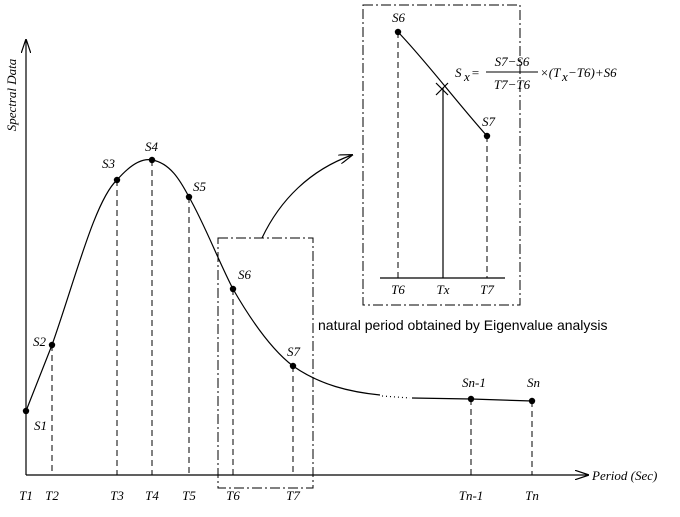 The height and width of the screenshot is (517, 680). I want to click on curve-gap, so click(396, 397).